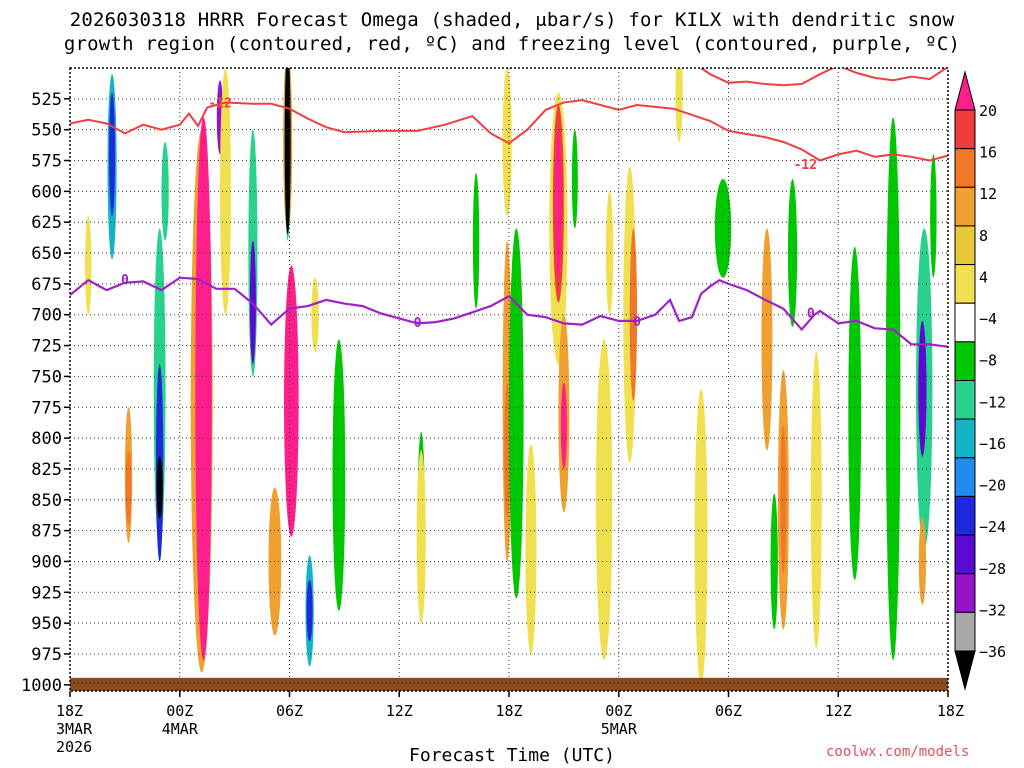 The image size is (1024, 768). What do you see at coordinates (992, 652) in the screenshot?
I see `colorbar-label-13: −36` at bounding box center [992, 652].